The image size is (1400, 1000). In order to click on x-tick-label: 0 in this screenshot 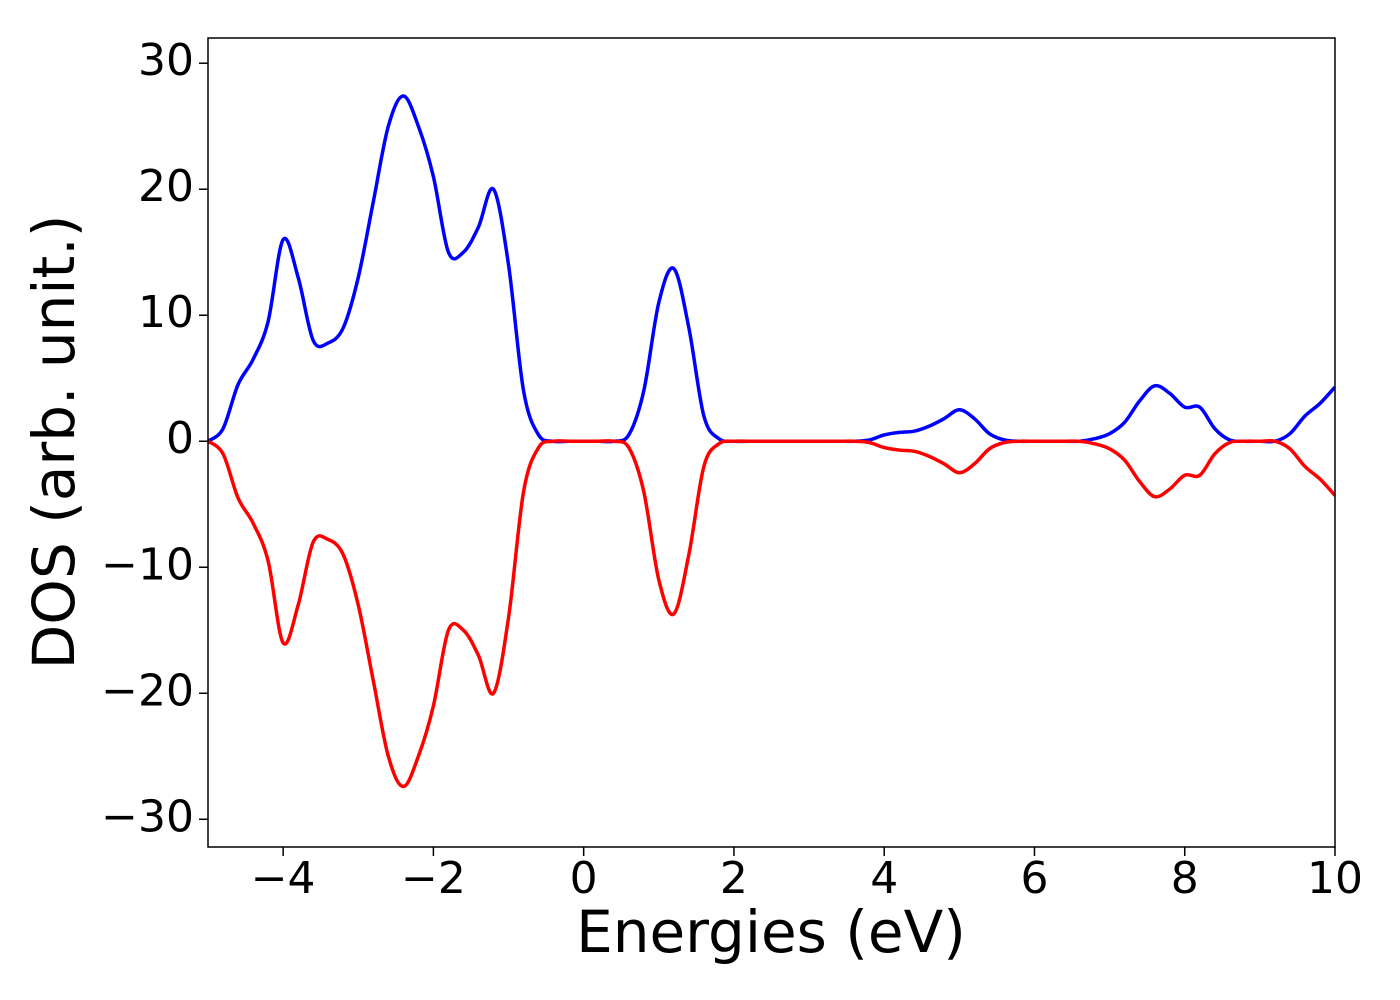, I will do `click(584, 878)`.